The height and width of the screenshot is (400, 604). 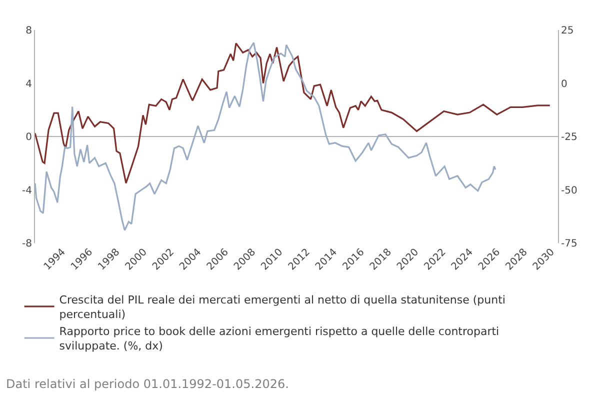 I want to click on y2-tick-label: -25, so click(x=569, y=137).